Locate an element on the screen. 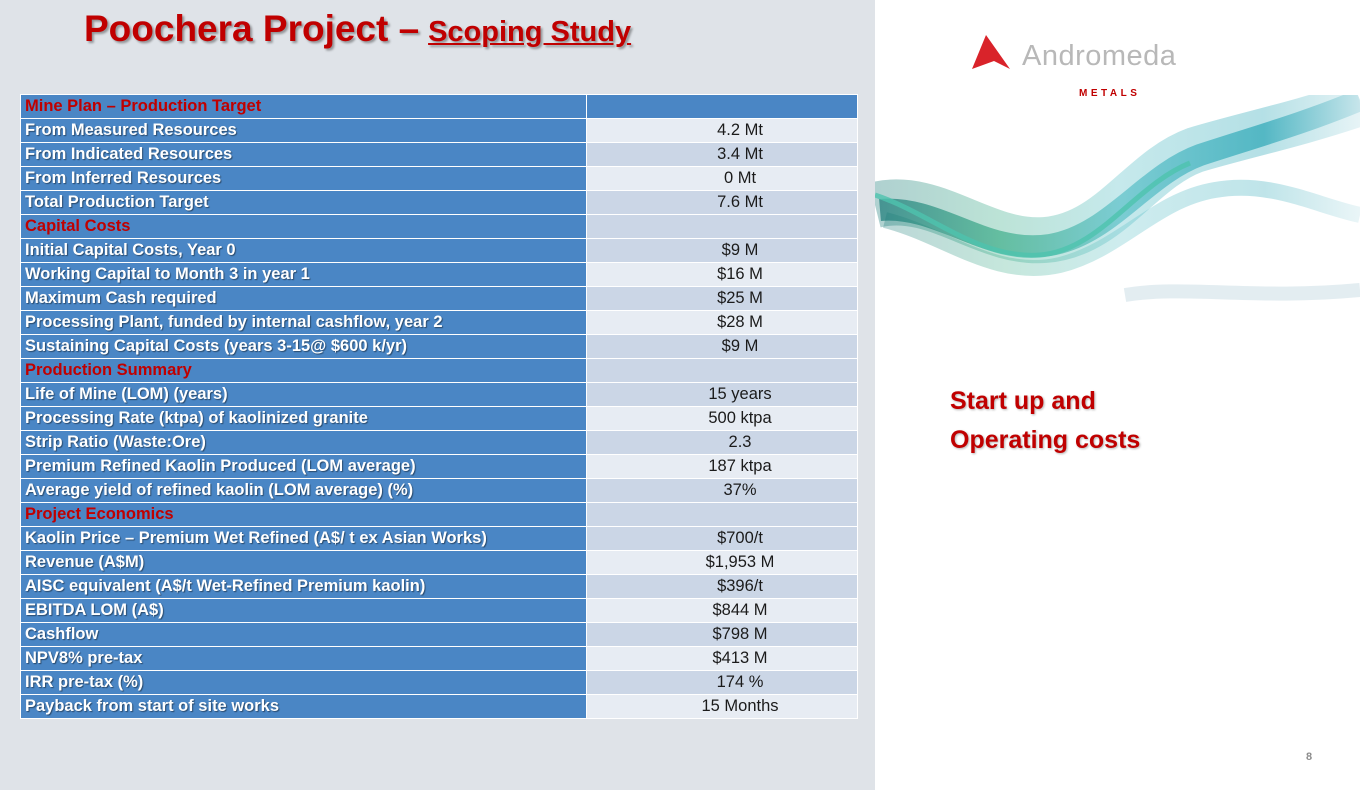 The image size is (1360, 790). section-header-row: Production Summary is located at coordinates (439, 370).